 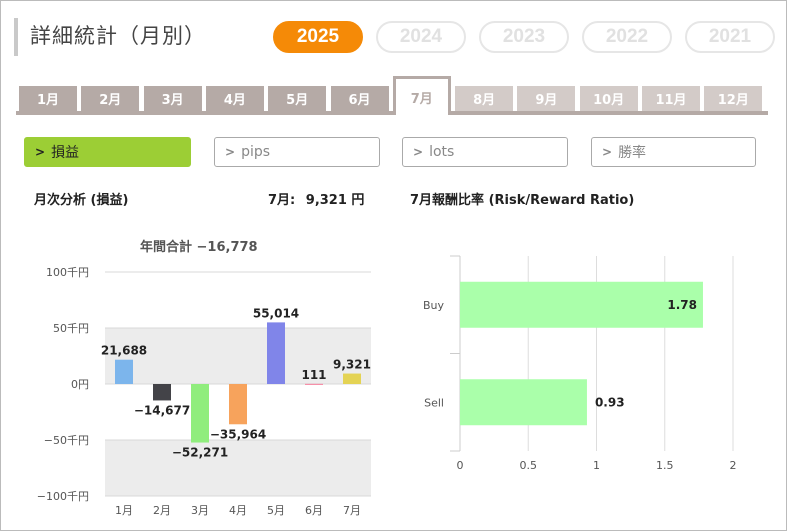 I want to click on x-tick-label: 1.5, so click(x=665, y=465).